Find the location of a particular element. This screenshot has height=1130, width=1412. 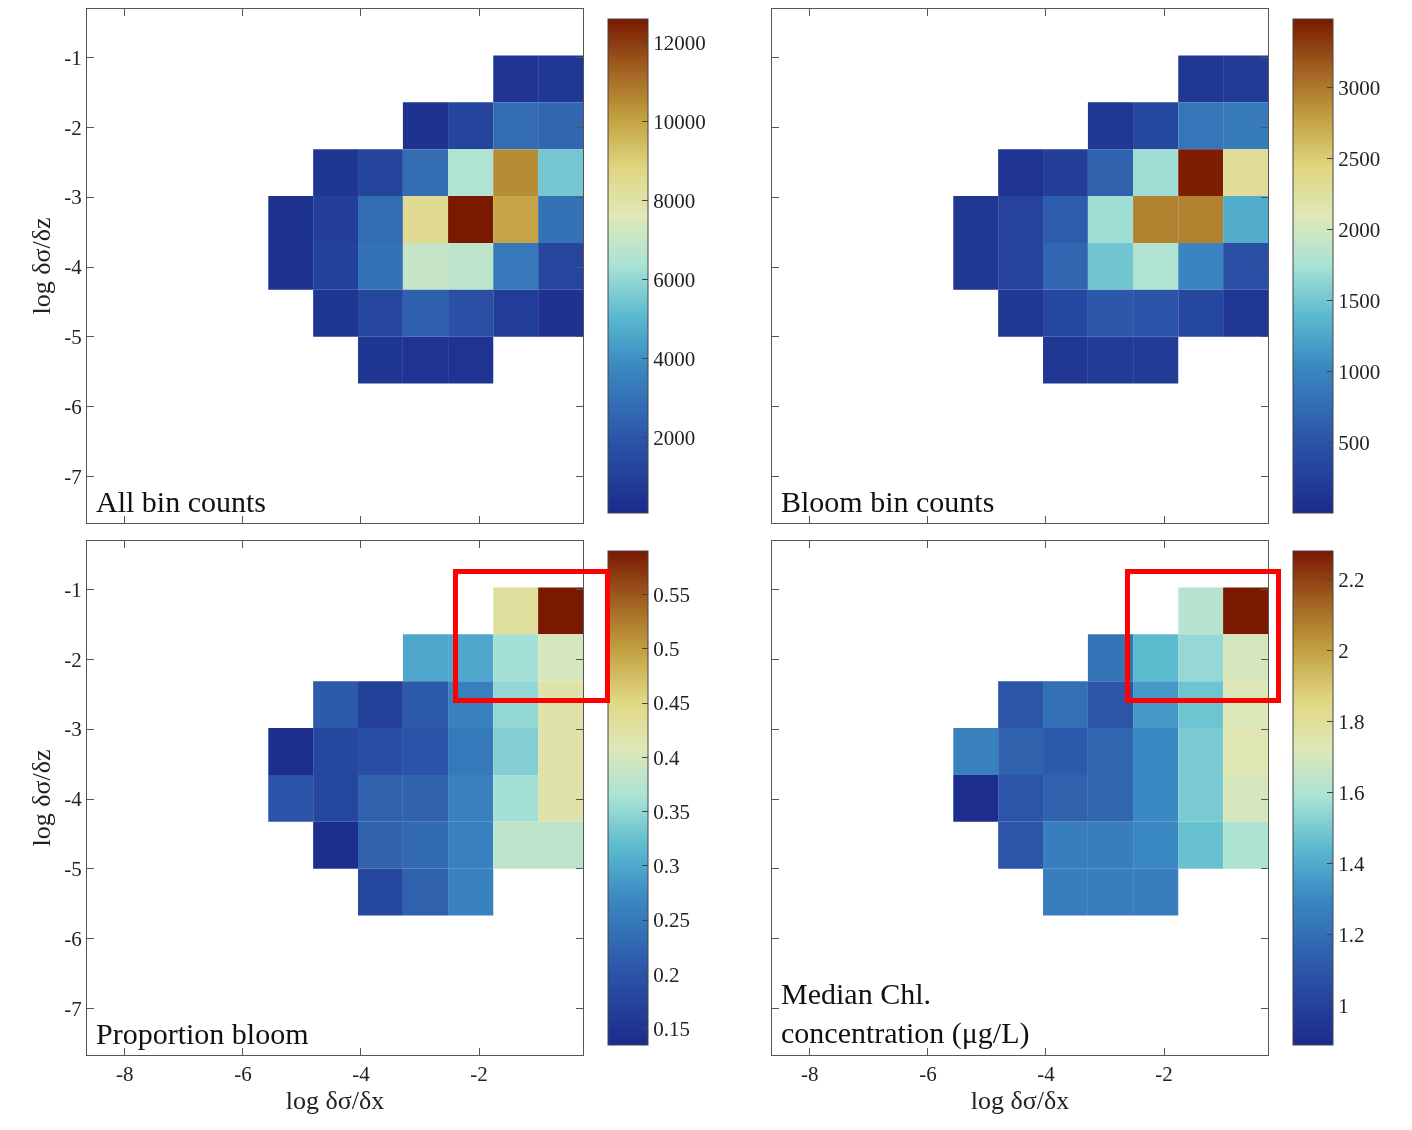

annotation: Bloom bin counts is located at coordinates (888, 501).